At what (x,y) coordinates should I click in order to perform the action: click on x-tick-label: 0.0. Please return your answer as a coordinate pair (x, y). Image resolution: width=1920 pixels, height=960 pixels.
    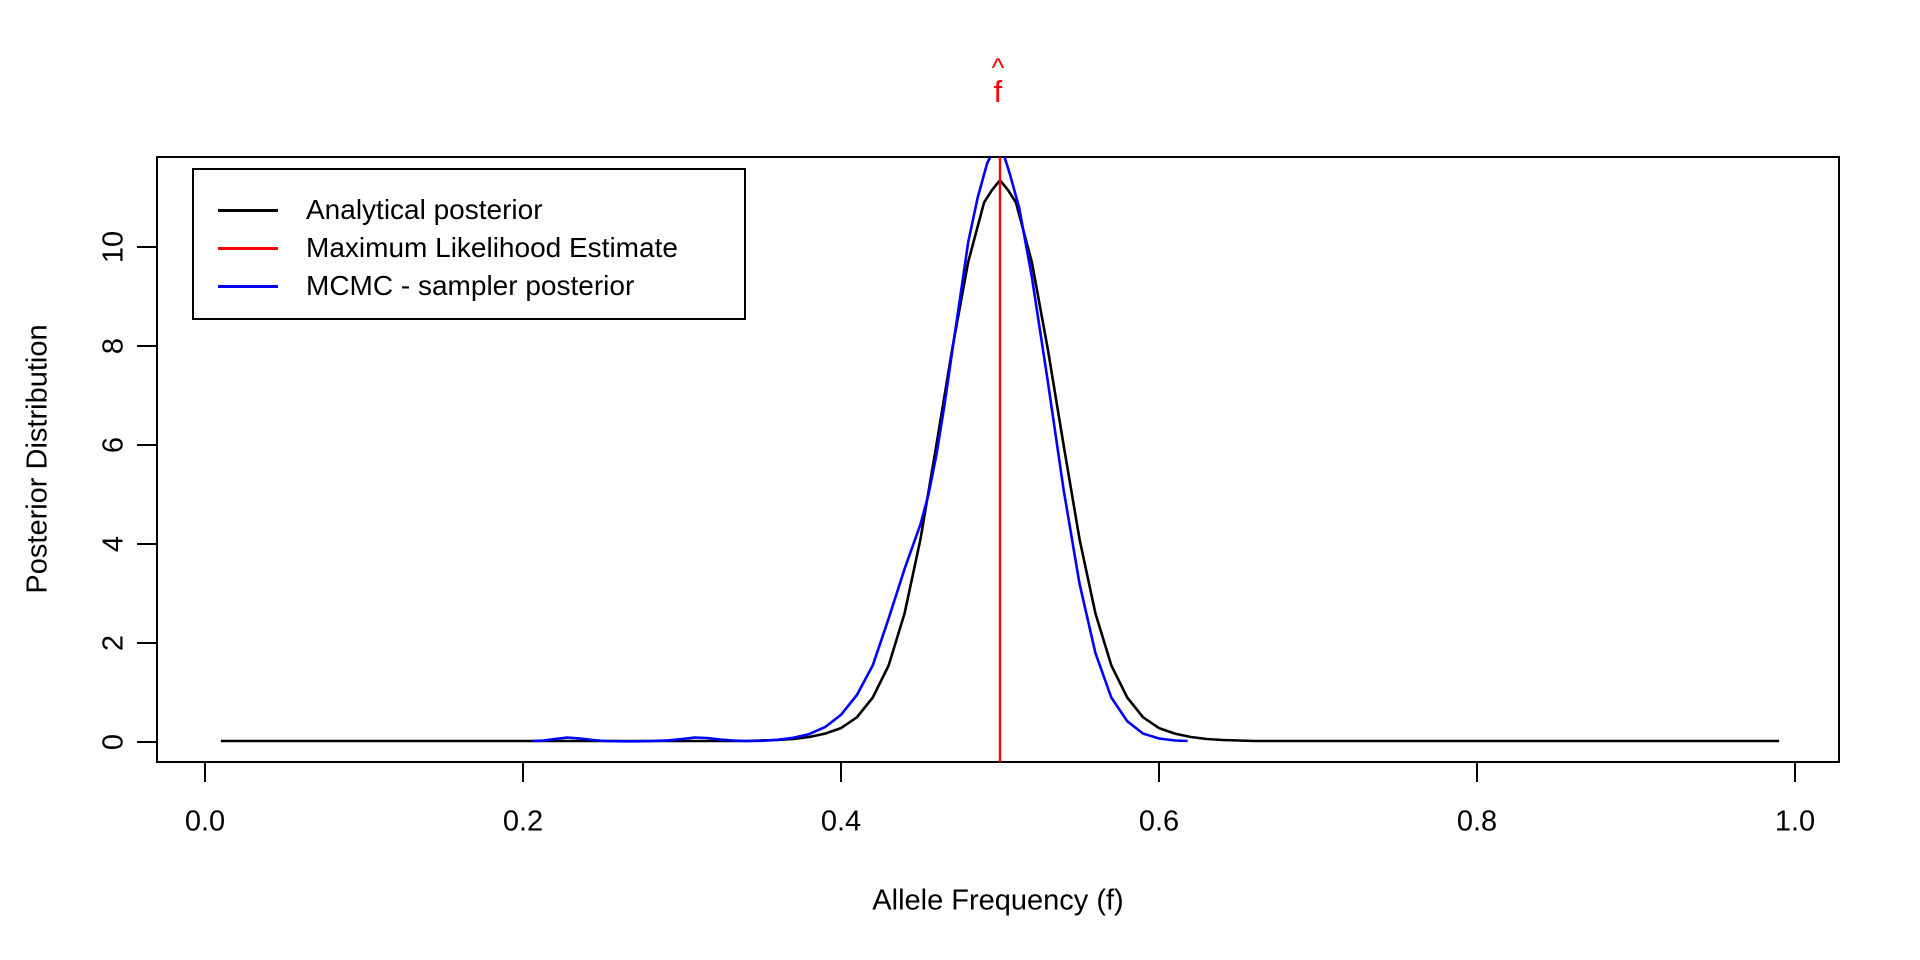
    Looking at the image, I should click on (205, 821).